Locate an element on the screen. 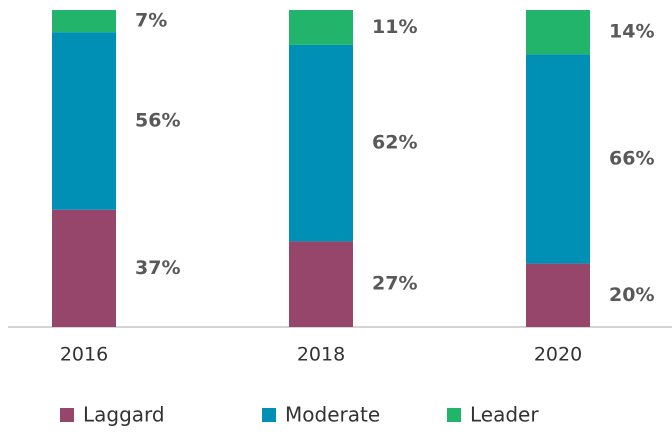 This screenshot has height=434, width=672. x-tick-label: 2018 is located at coordinates (321, 355).